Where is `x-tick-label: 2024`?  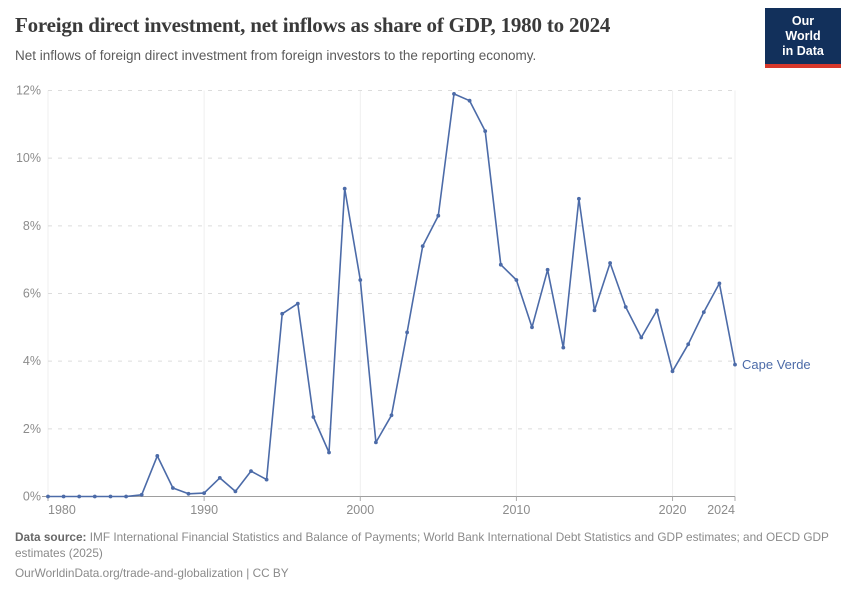
x-tick-label: 2024 is located at coordinates (721, 510).